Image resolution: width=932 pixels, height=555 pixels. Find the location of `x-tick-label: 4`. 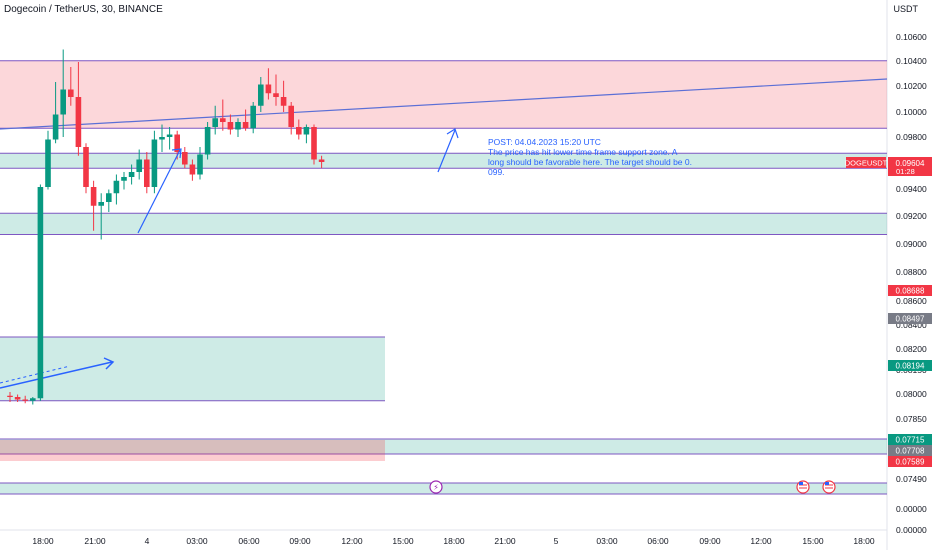

x-tick-label: 4 is located at coordinates (147, 541).